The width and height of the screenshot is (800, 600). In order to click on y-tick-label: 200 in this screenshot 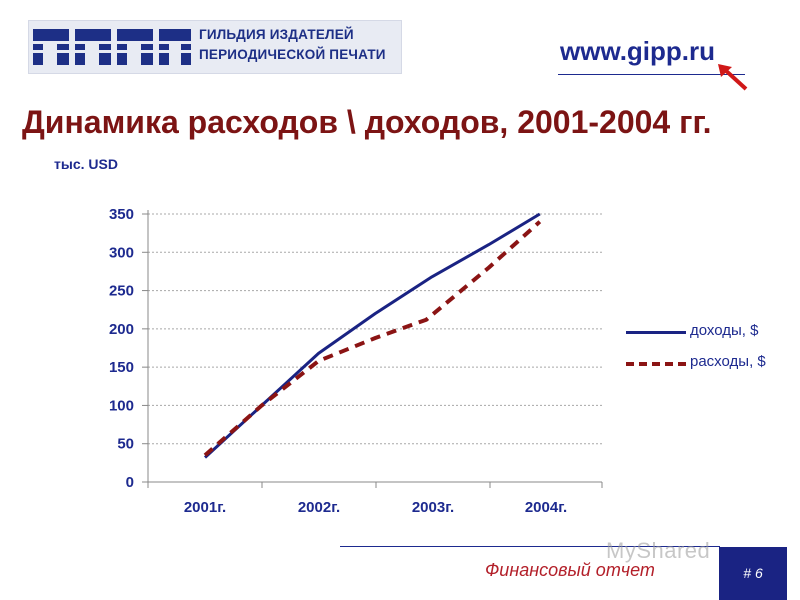, I will do `click(121, 329)`.